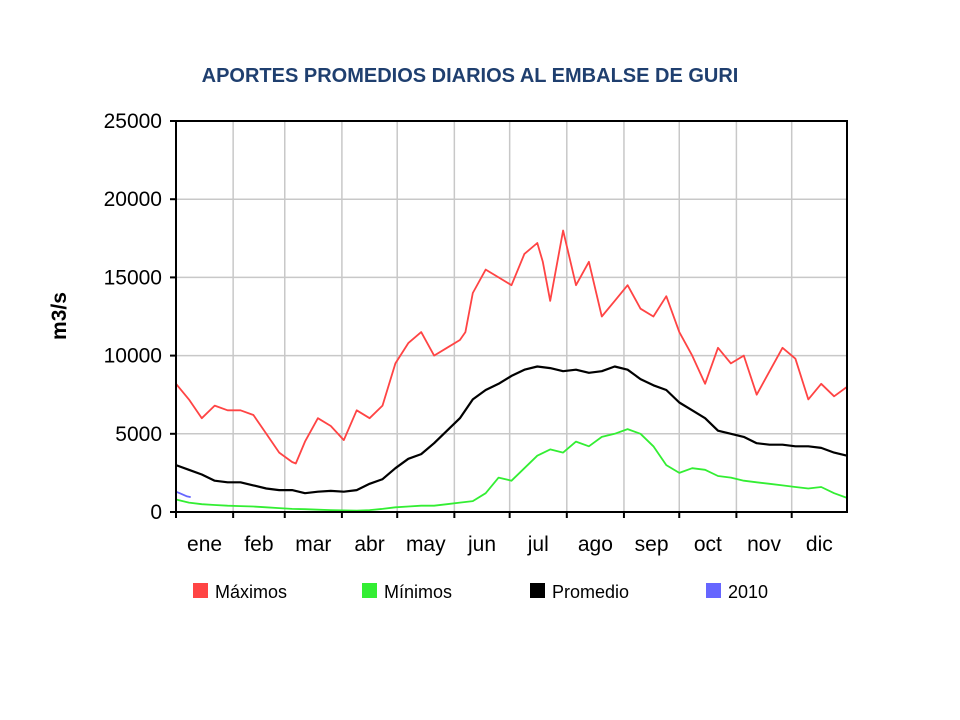 The height and width of the screenshot is (720, 960). I want to click on y-tick-label-2: 10000, so click(133, 356).